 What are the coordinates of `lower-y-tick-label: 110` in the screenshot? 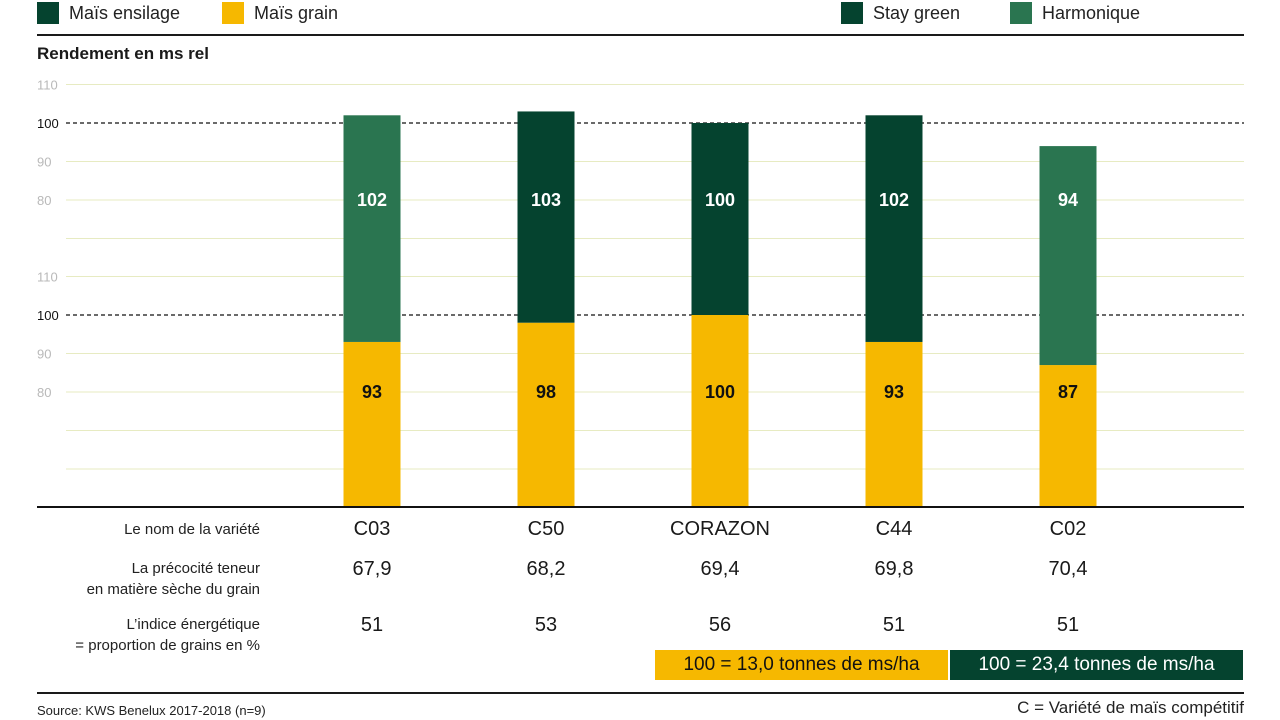 It's located at (47, 277).